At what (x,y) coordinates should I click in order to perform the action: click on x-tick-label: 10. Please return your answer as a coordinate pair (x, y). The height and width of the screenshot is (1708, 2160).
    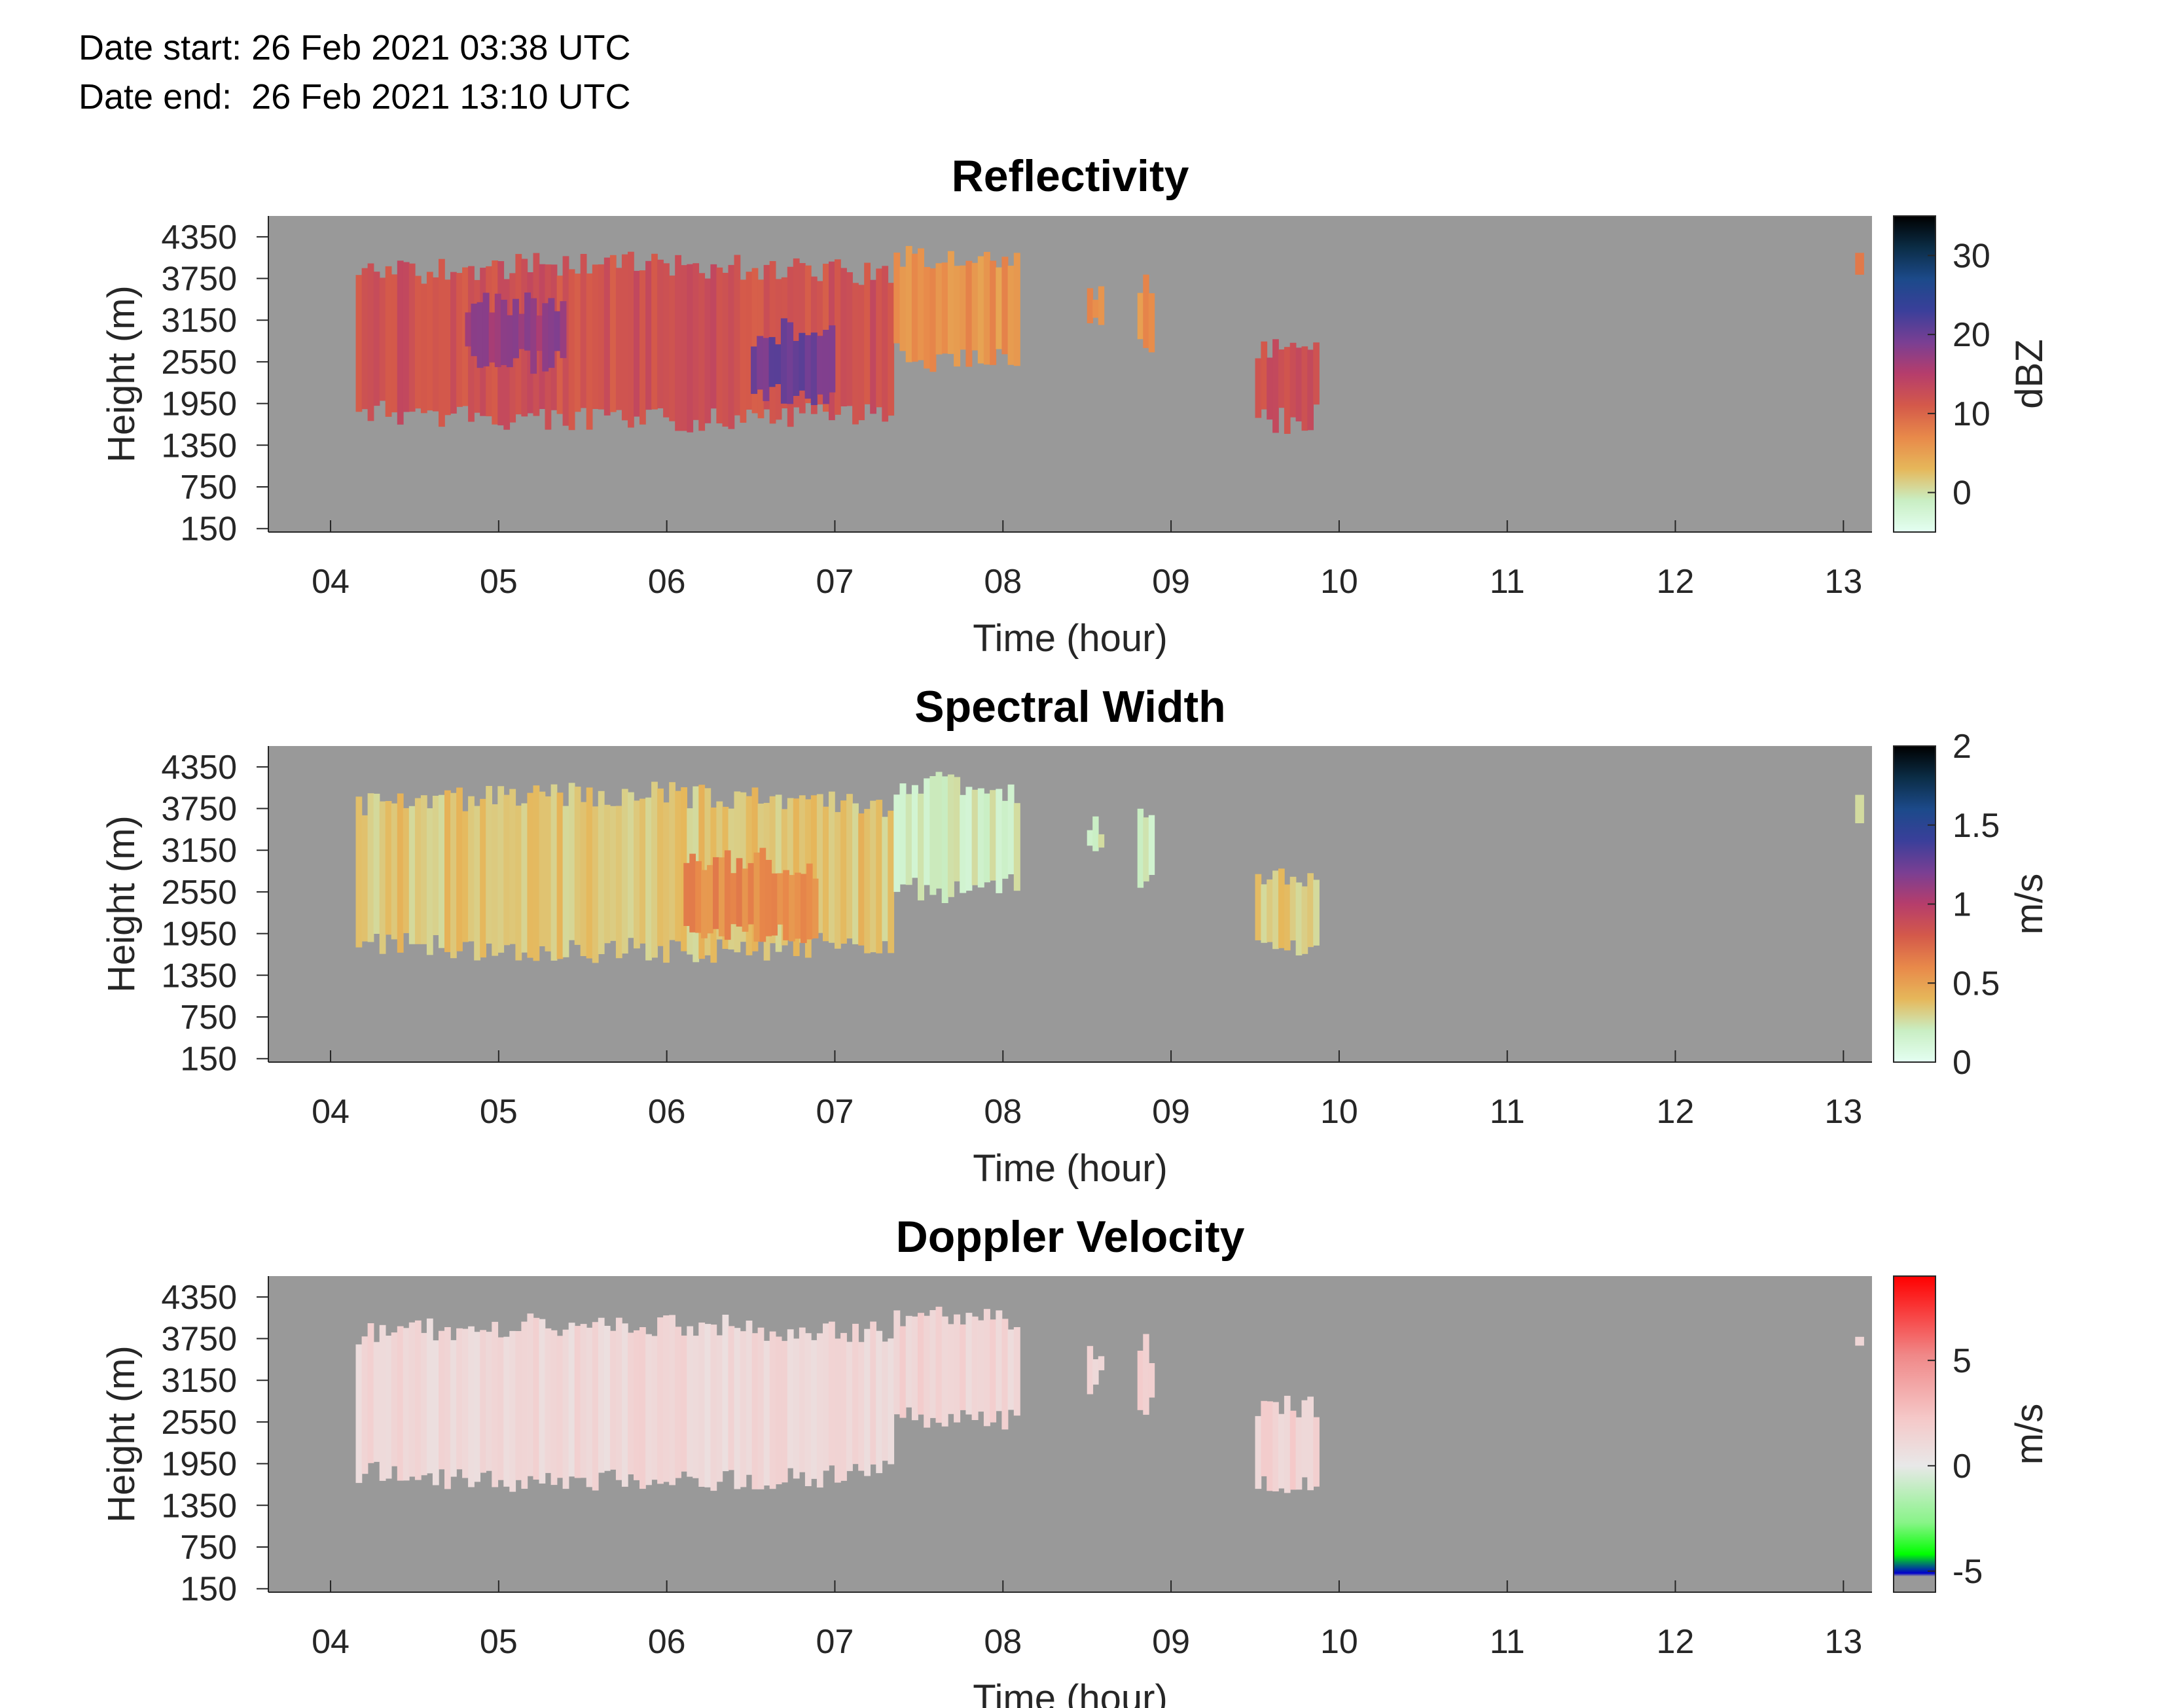
    Looking at the image, I should click on (1339, 1642).